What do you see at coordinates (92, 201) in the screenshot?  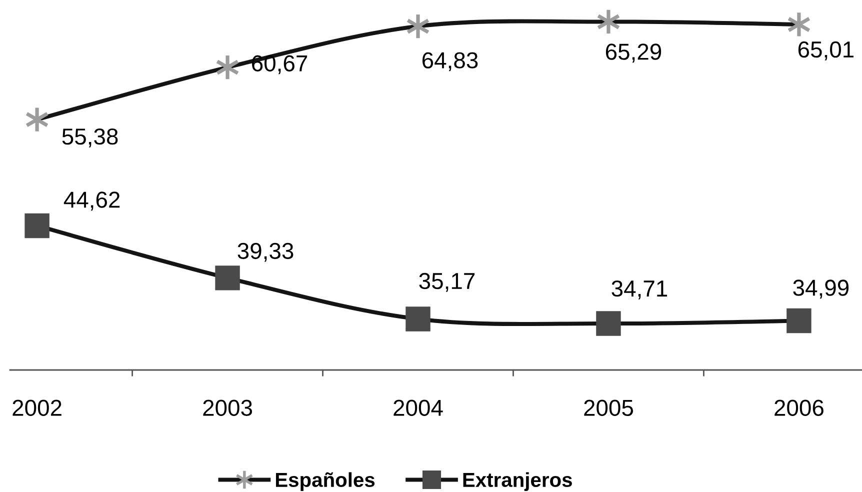 I see `data-label: 44,62` at bounding box center [92, 201].